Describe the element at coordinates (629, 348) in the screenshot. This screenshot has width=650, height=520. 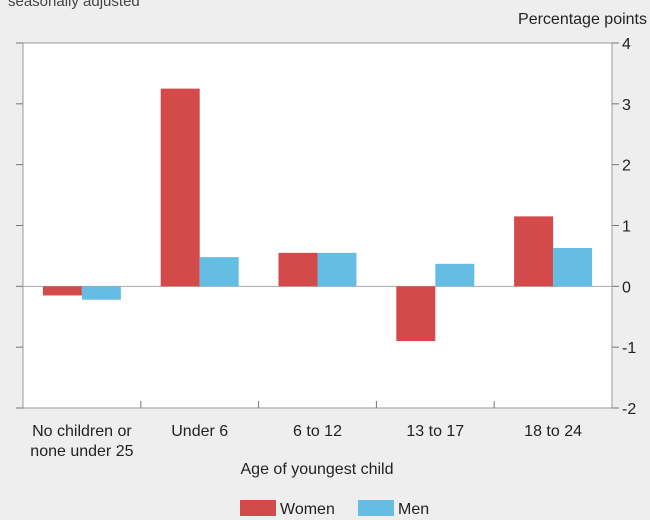
I see `y-tick-label: -1` at that location.